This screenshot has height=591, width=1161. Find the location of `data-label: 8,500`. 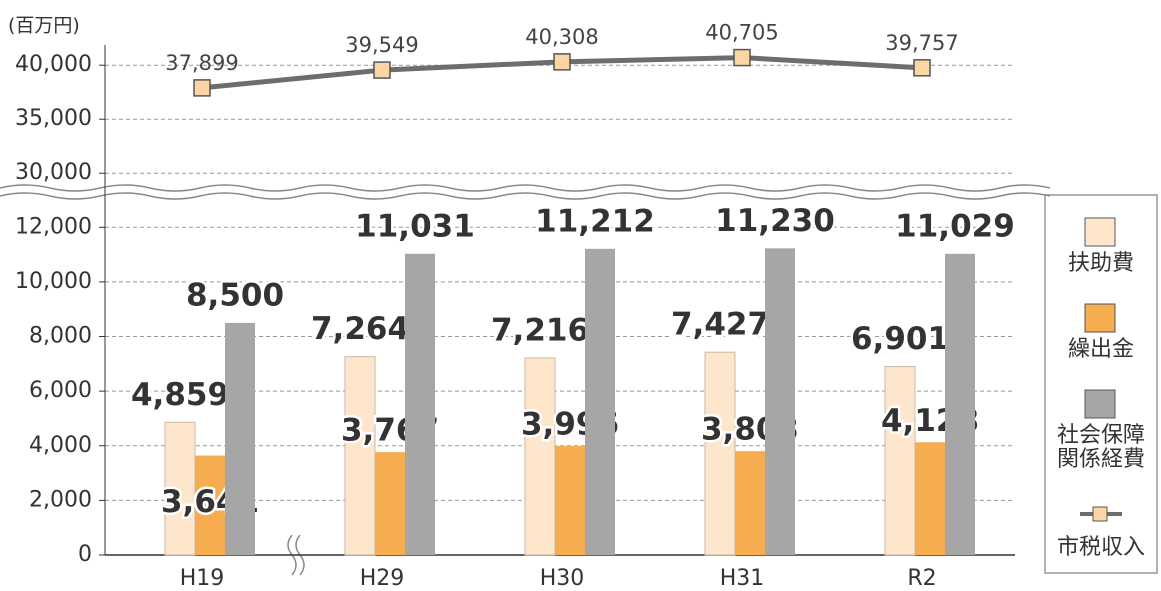

data-label: 8,500 is located at coordinates (235, 295).